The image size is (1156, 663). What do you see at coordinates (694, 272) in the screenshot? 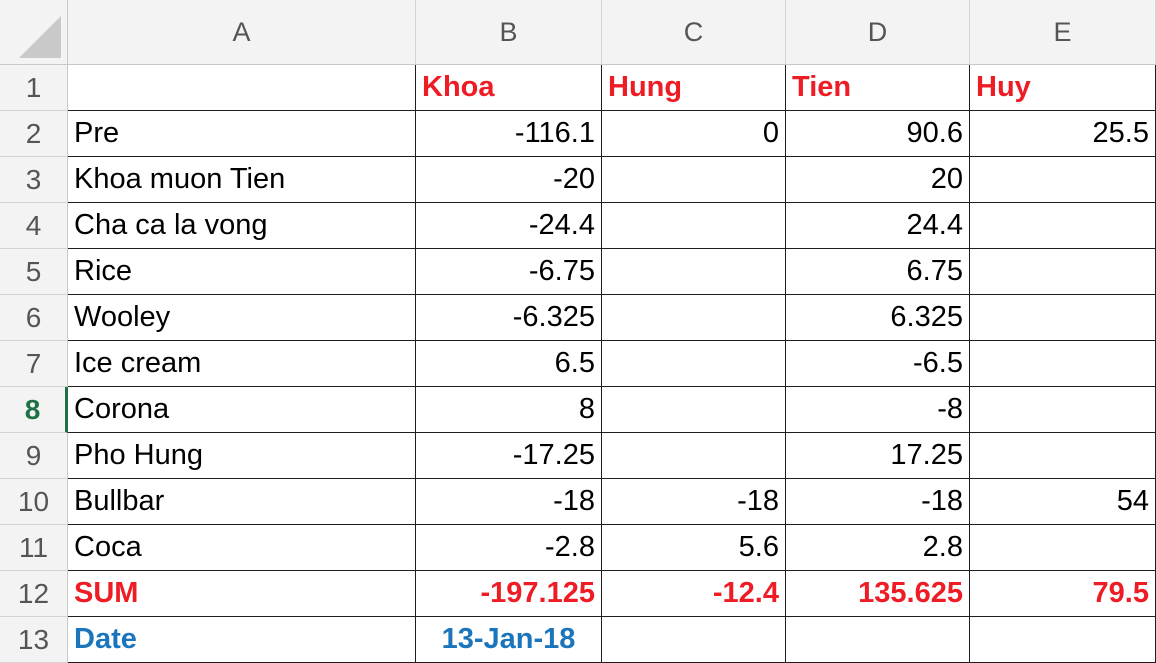
I see `cell-c5` at bounding box center [694, 272].